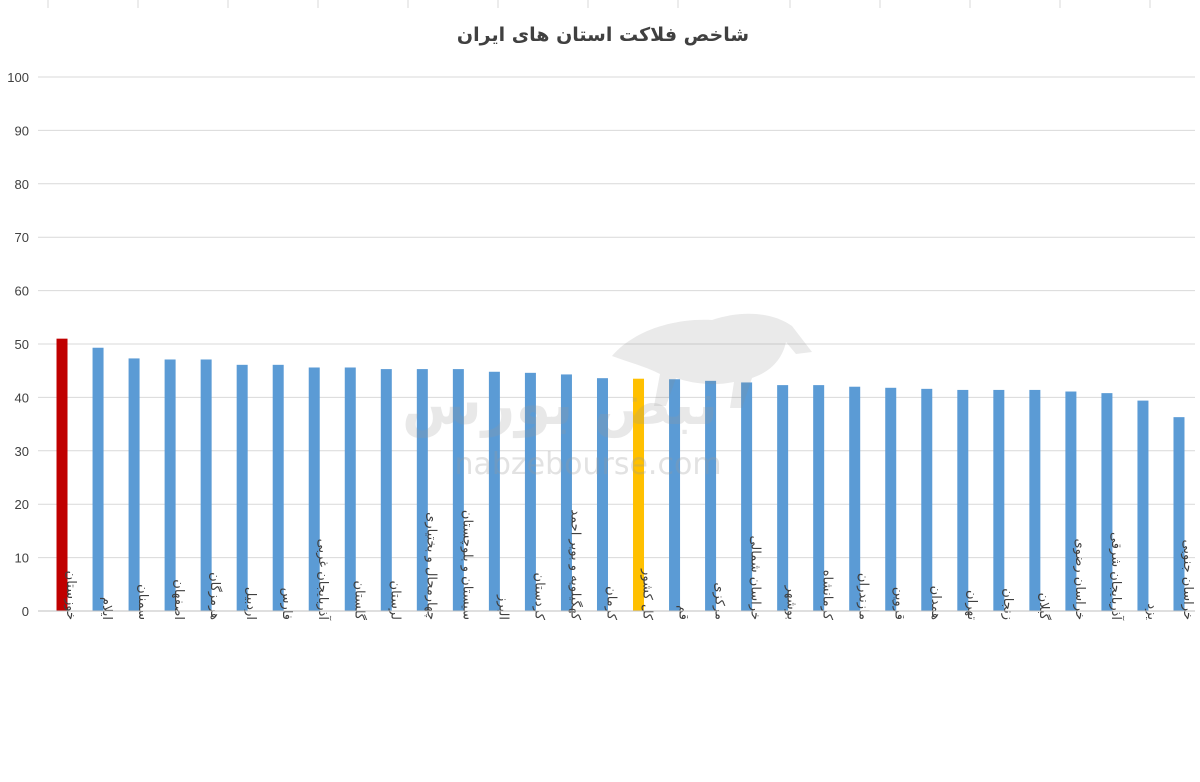 The width and height of the screenshot is (1200, 782). I want to click on watermark: نبض بورس nabzebourse.com, so click(607, 397).